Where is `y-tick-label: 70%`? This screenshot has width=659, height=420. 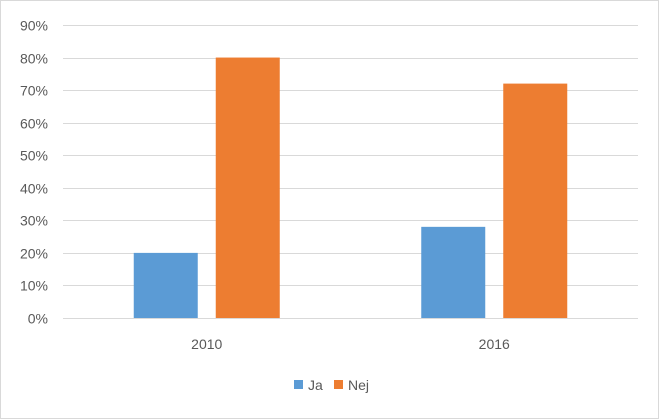 y-tick-label: 70% is located at coordinates (34, 91).